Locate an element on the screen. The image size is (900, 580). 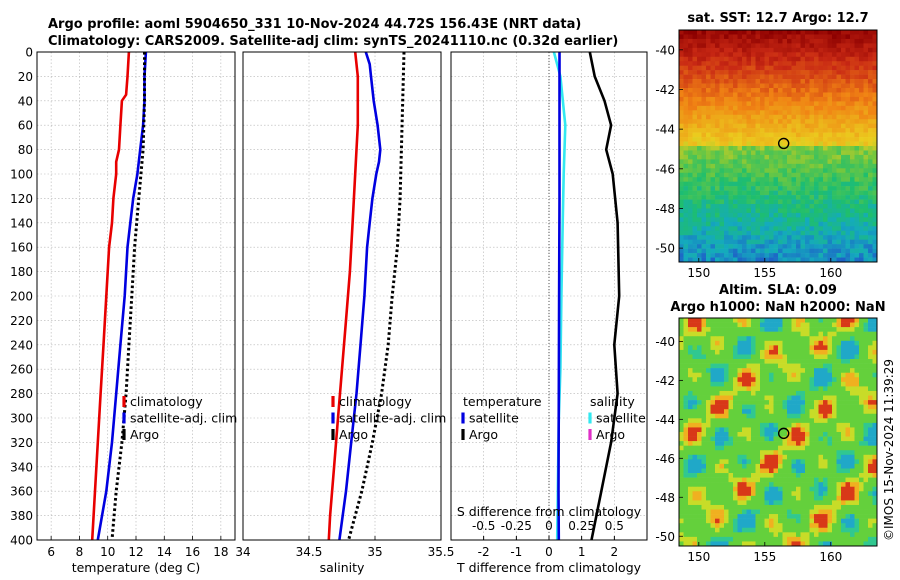
difference-xtick-label: 2 is located at coordinates (615, 552).